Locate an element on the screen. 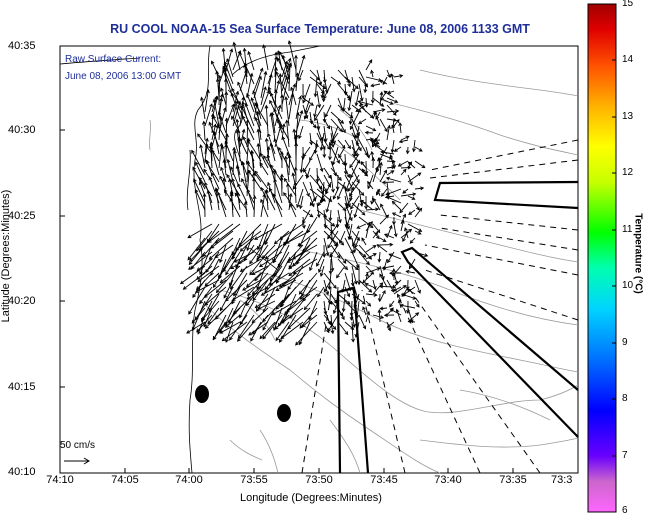 The width and height of the screenshot is (651, 519). y-tick-label: 40:30 is located at coordinates (22, 130).